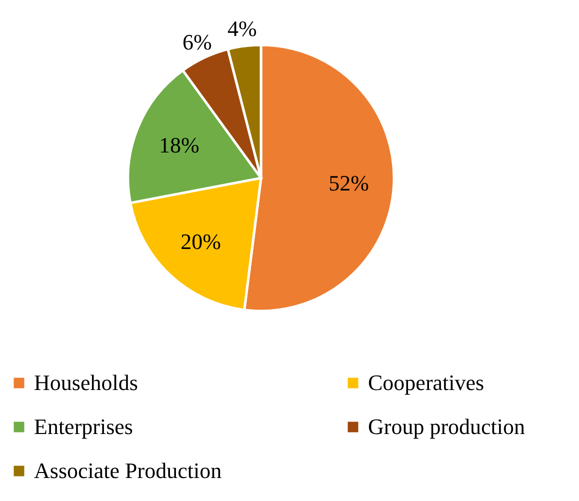 Image resolution: width=579 pixels, height=501 pixels. I want to click on data-label: 20%, so click(200, 241).